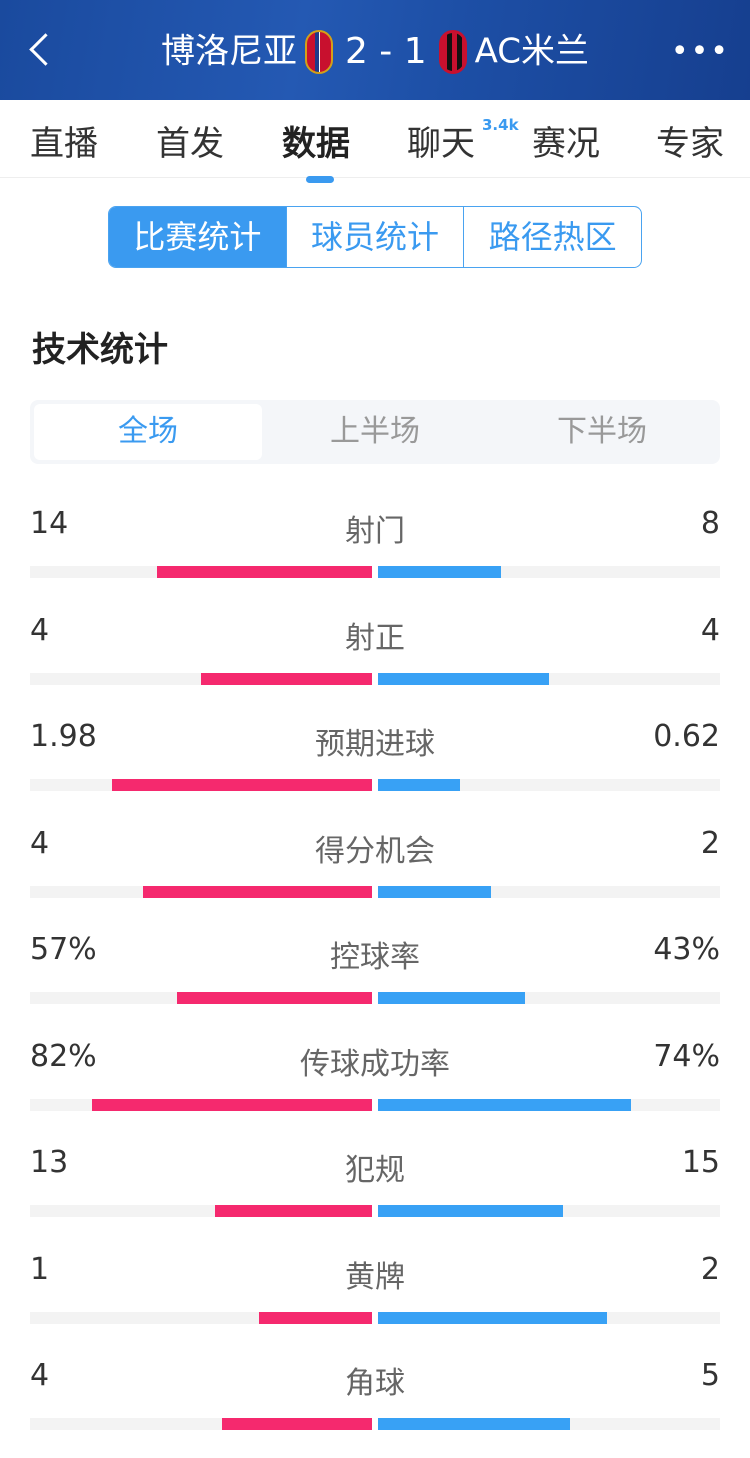 This screenshot has width=750, height=1458. I want to click on stat-row: 1.98 预期进球 0.62, so click(375, 769).